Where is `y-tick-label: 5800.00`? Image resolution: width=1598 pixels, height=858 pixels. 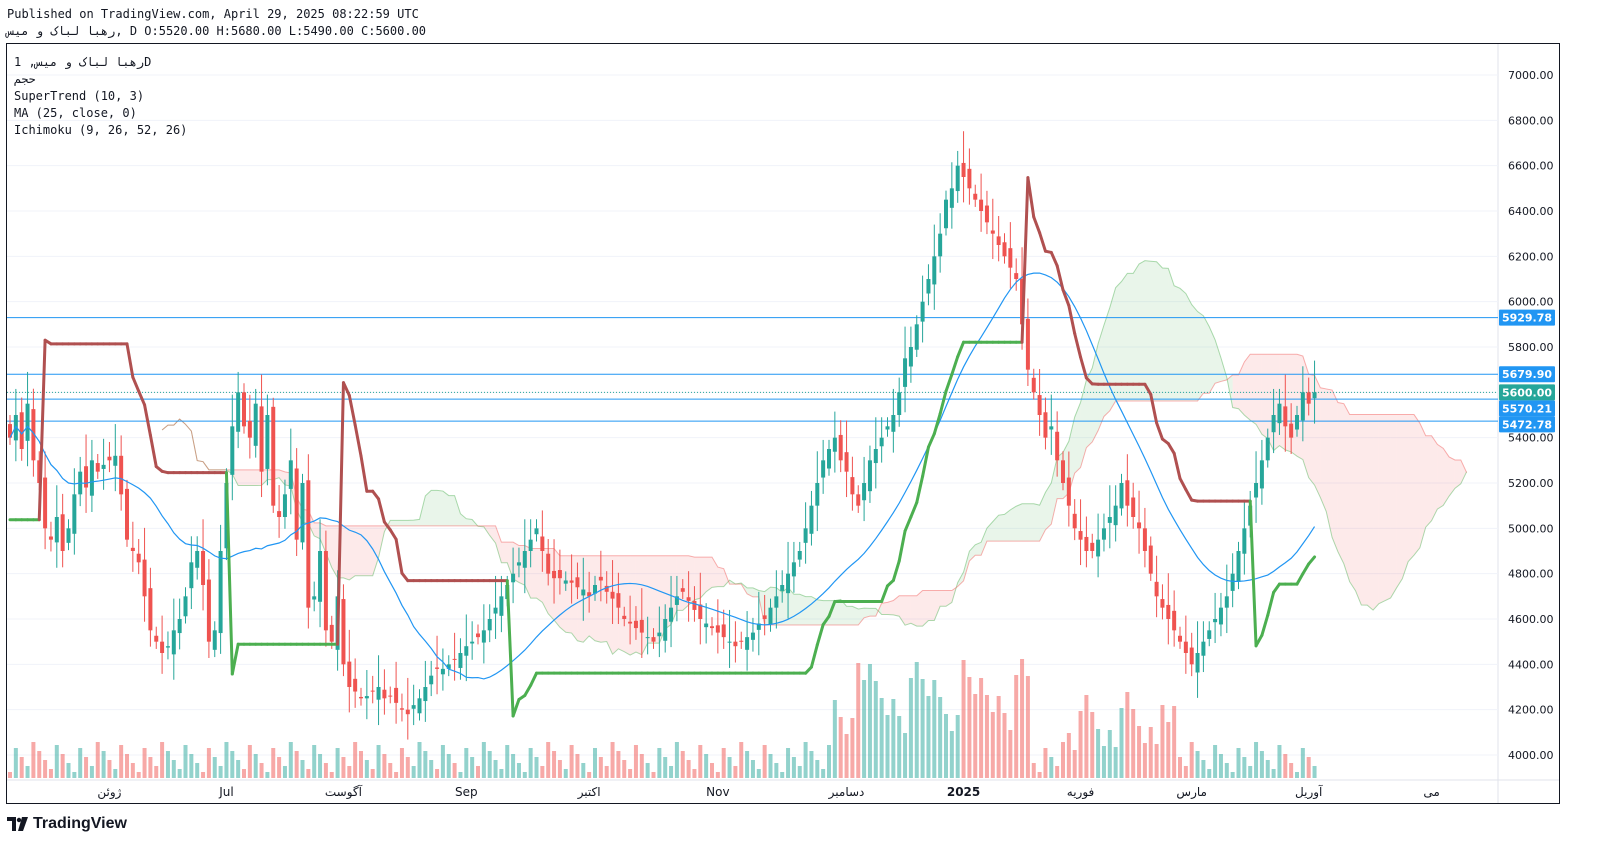
y-tick-label: 5800.00 is located at coordinates (1531, 347).